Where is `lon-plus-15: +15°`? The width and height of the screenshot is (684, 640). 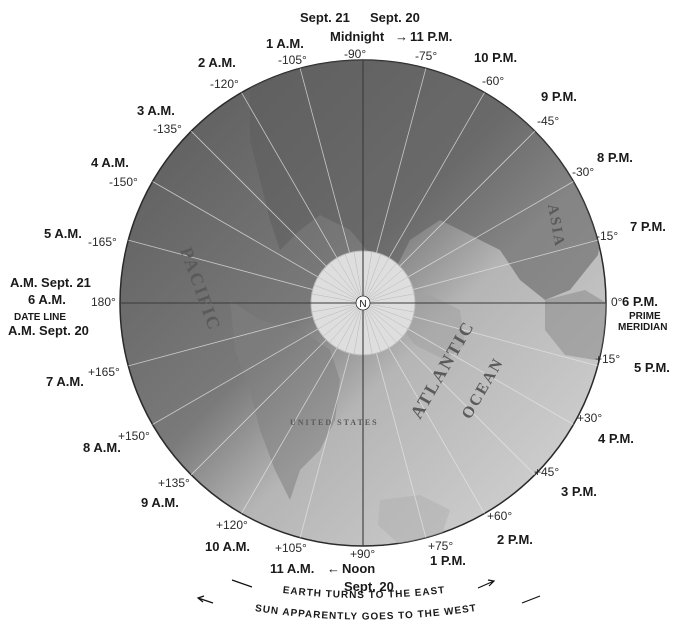 lon-plus-15: +15° is located at coordinates (608, 359).